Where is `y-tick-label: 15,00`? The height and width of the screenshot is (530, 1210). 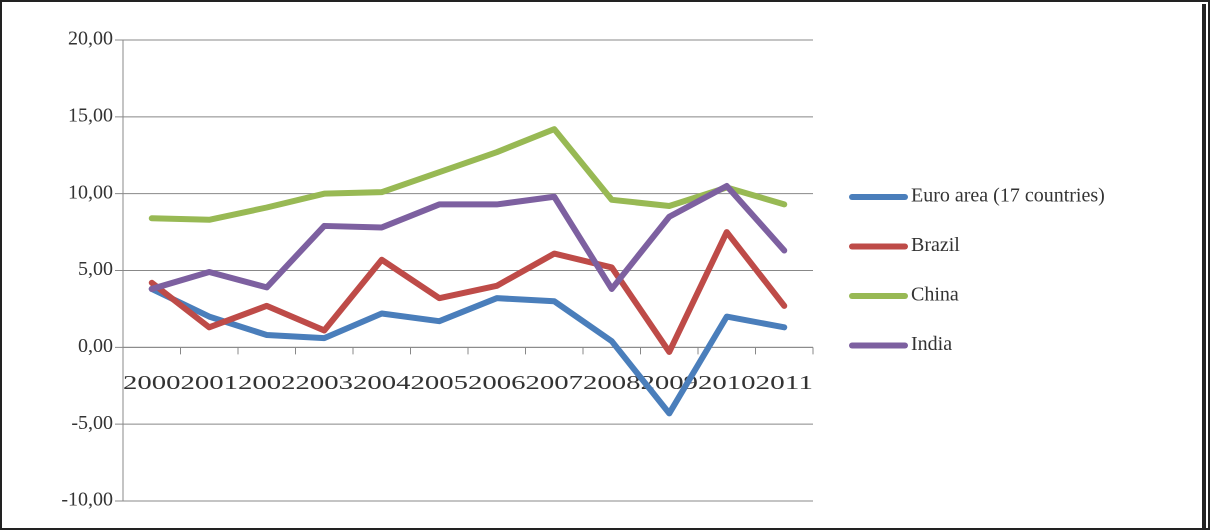
y-tick-label: 15,00 is located at coordinates (90, 115).